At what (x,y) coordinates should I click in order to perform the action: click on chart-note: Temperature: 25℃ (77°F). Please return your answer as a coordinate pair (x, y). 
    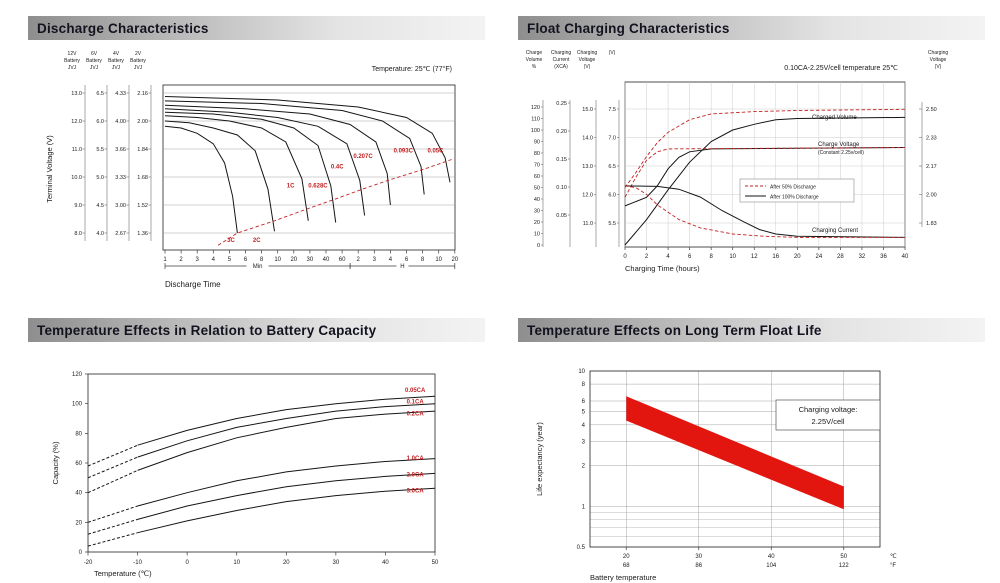
    Looking at the image, I should click on (412, 69).